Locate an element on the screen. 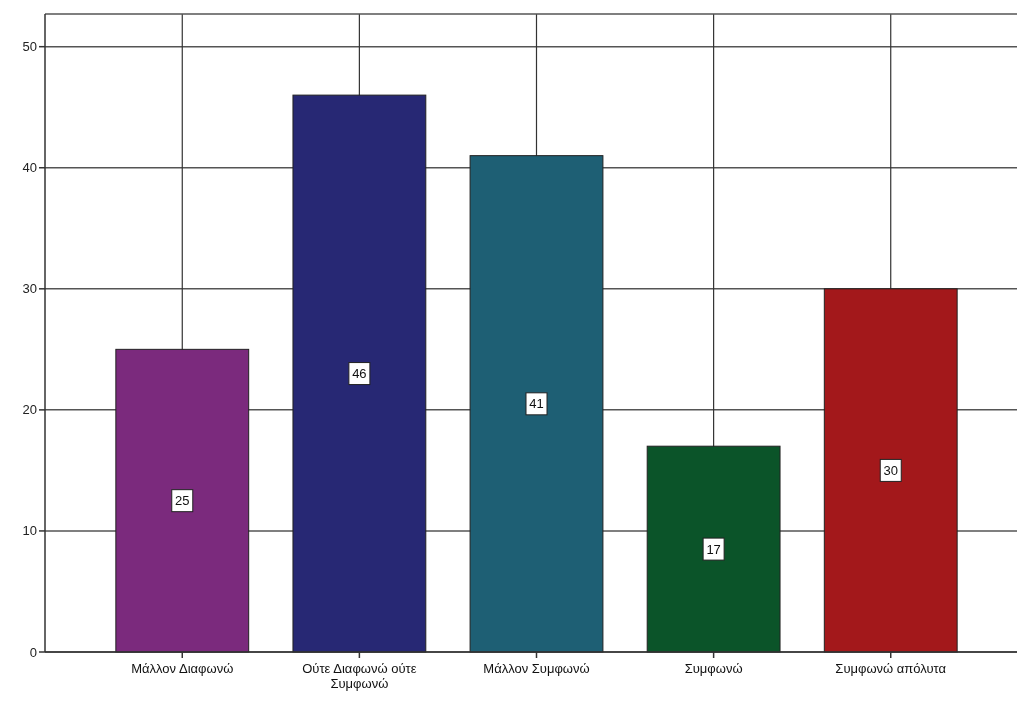 This screenshot has height=706, width=1017. x-tick-label: Μάλλον Διαφωνώ is located at coordinates (182, 668).